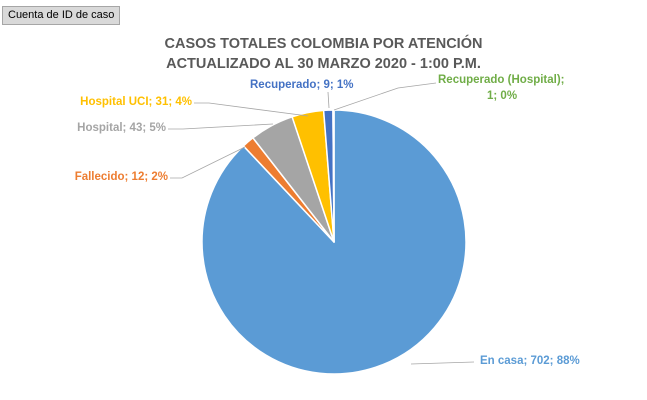 This screenshot has height=400, width=647. What do you see at coordinates (323, 64) in the screenshot?
I see `chart-title-line-2: ACTUALIZADO AL 30 MARZO 2020 - 1:00 P.M.` at bounding box center [323, 64].